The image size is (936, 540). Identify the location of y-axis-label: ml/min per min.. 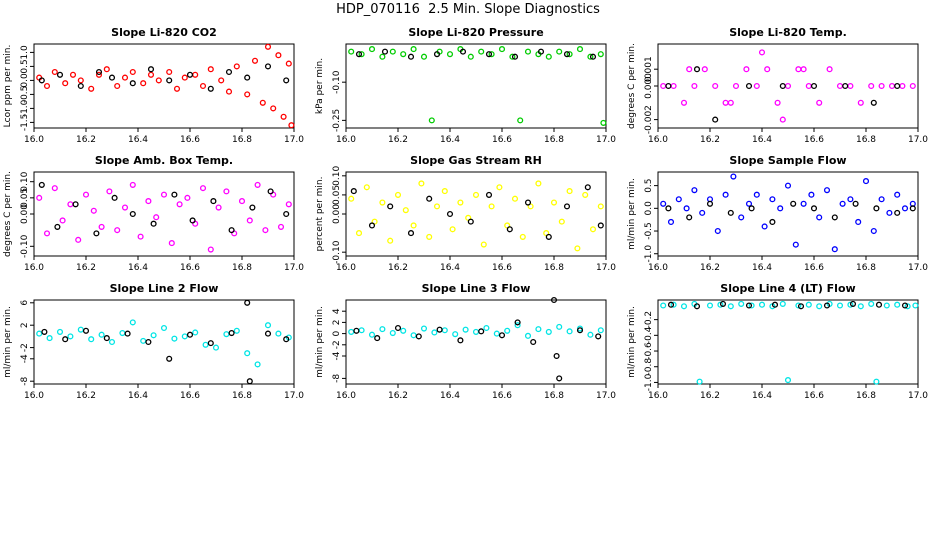
(8, 342).